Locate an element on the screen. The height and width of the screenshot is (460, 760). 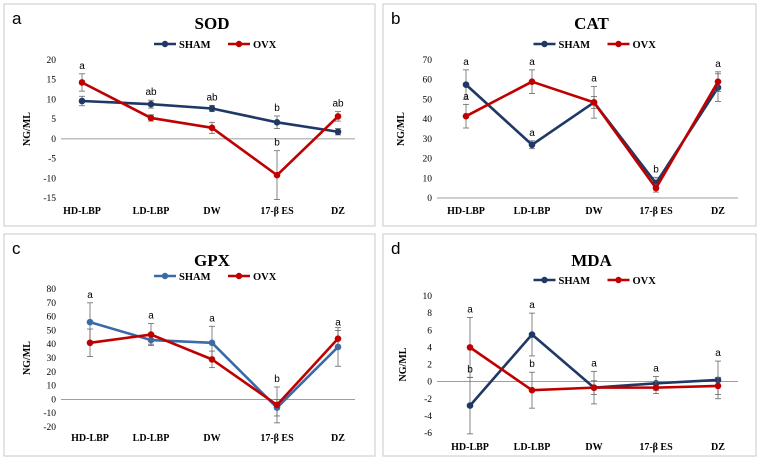
annotations: a b a b a a a is located at coordinates (594, 337).